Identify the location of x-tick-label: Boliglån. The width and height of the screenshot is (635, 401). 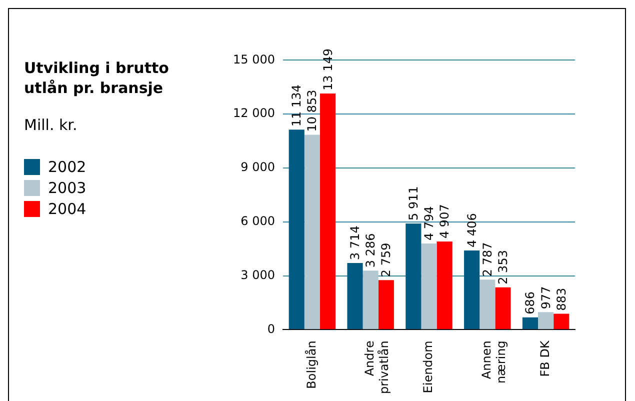
(311, 364).